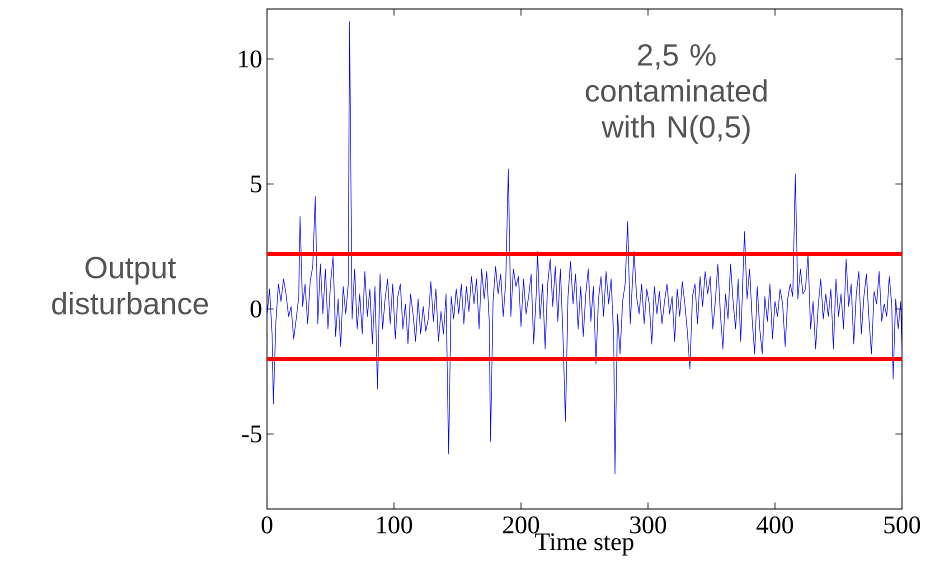  What do you see at coordinates (676, 94) in the screenshot?
I see `annotation: 2,5 % contaminated with N(0,5)` at bounding box center [676, 94].